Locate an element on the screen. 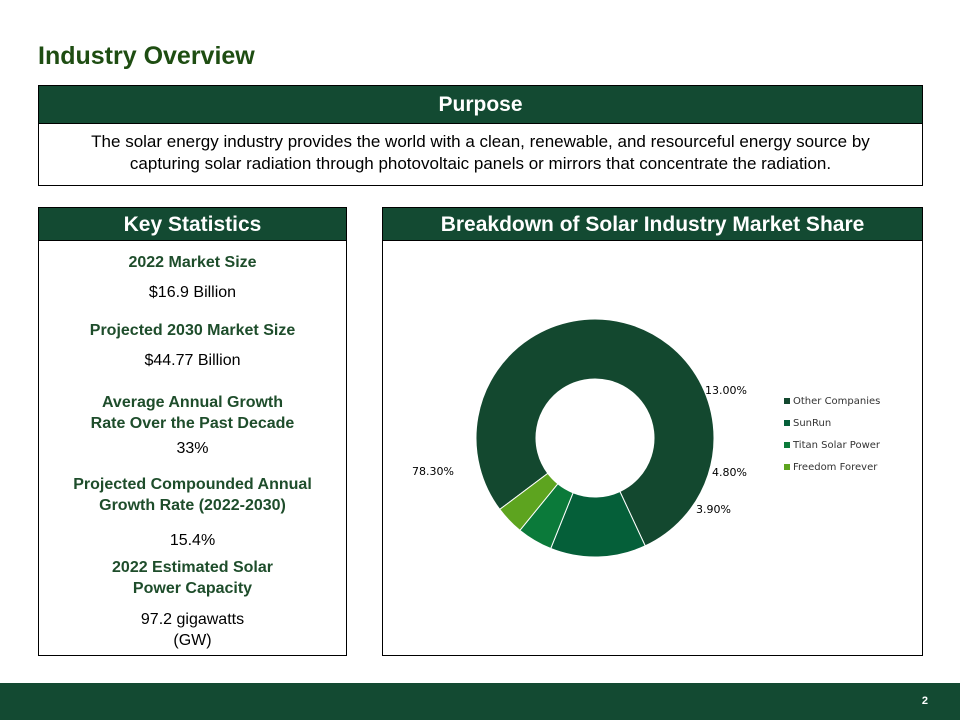 The image size is (960, 720). data-label-other-companies: 78.30% is located at coordinates (433, 471).